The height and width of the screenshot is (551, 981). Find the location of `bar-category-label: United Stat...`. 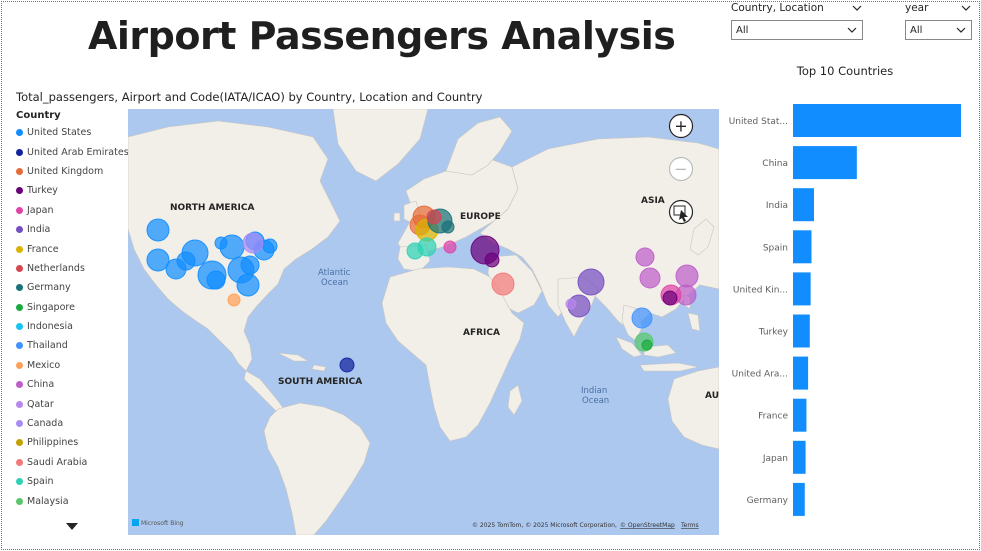

bar-category-label: United Stat... is located at coordinates (758, 122).